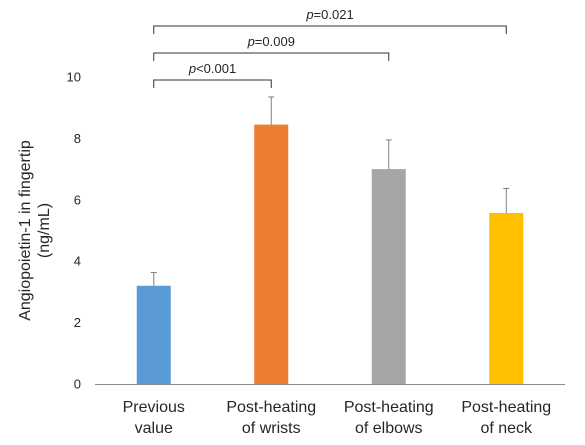 This screenshot has height=445, width=585. Describe the element at coordinates (77, 384) in the screenshot. I see `y-tick-label: 0` at that location.